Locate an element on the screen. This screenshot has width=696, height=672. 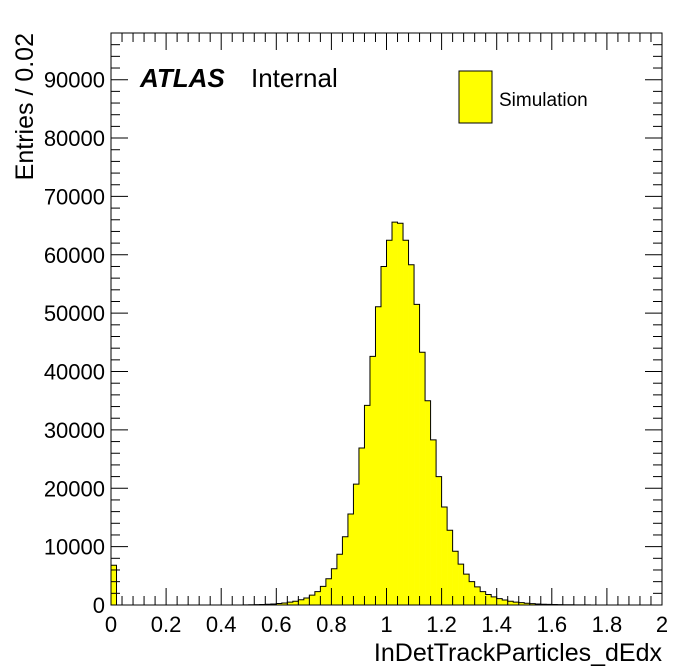
y-tick-label: 70000 is located at coordinates (74, 196).